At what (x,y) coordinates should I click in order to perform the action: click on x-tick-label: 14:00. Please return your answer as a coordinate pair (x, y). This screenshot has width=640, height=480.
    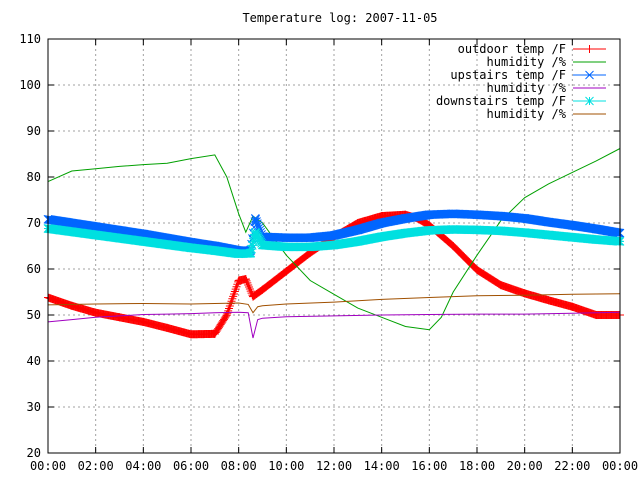
    Looking at the image, I should click on (382, 466).